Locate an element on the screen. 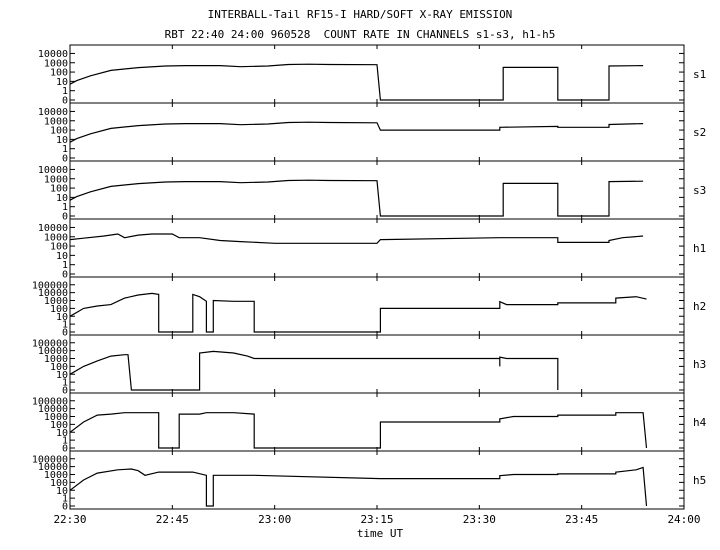 This screenshot has width=720, height=550. channel-label-s1: s1 is located at coordinates (699, 74).